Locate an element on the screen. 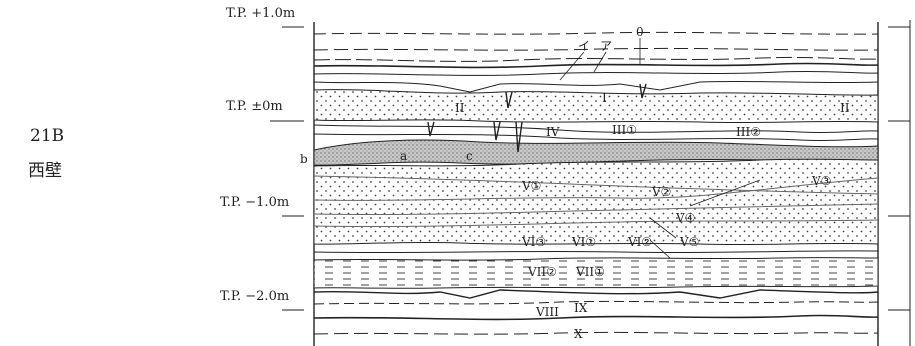 This screenshot has height=346, width=915. pit-features is located at coordinates (537, 118).